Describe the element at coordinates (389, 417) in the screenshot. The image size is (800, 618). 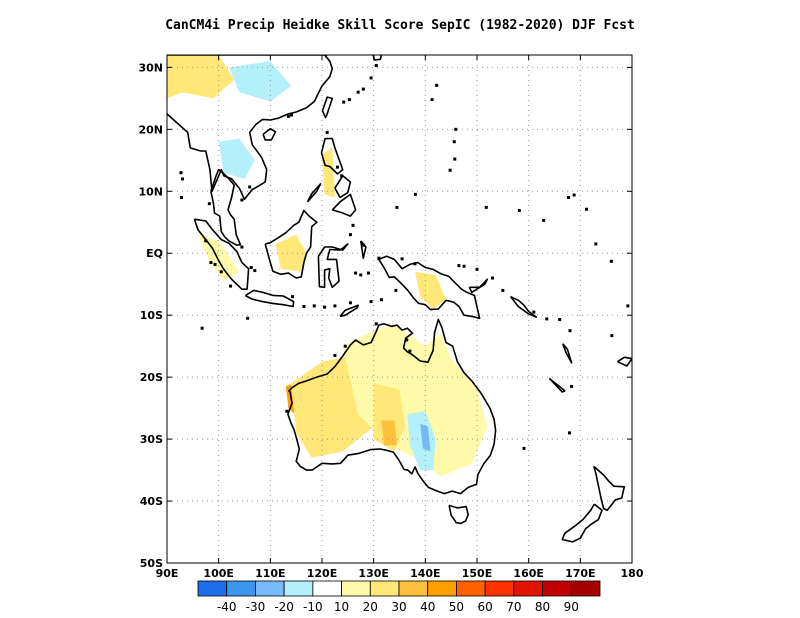
I see `skill-patch-australia-central` at that location.